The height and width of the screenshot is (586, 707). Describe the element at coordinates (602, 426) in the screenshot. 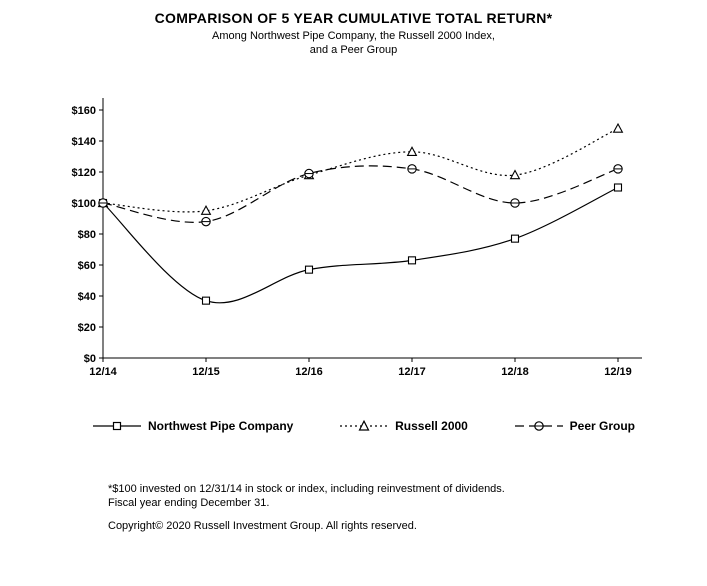

I see `legend-label-peer-group: Peer Group` at that location.